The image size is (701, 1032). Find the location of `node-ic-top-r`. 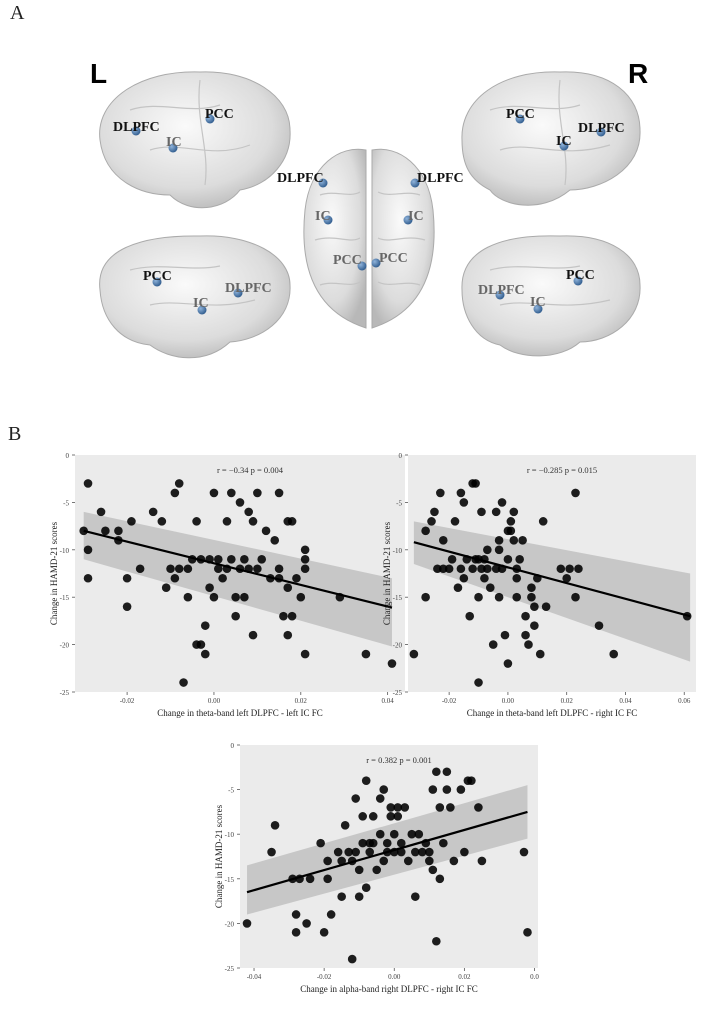

node-ic-top-r is located at coordinates (408, 220).